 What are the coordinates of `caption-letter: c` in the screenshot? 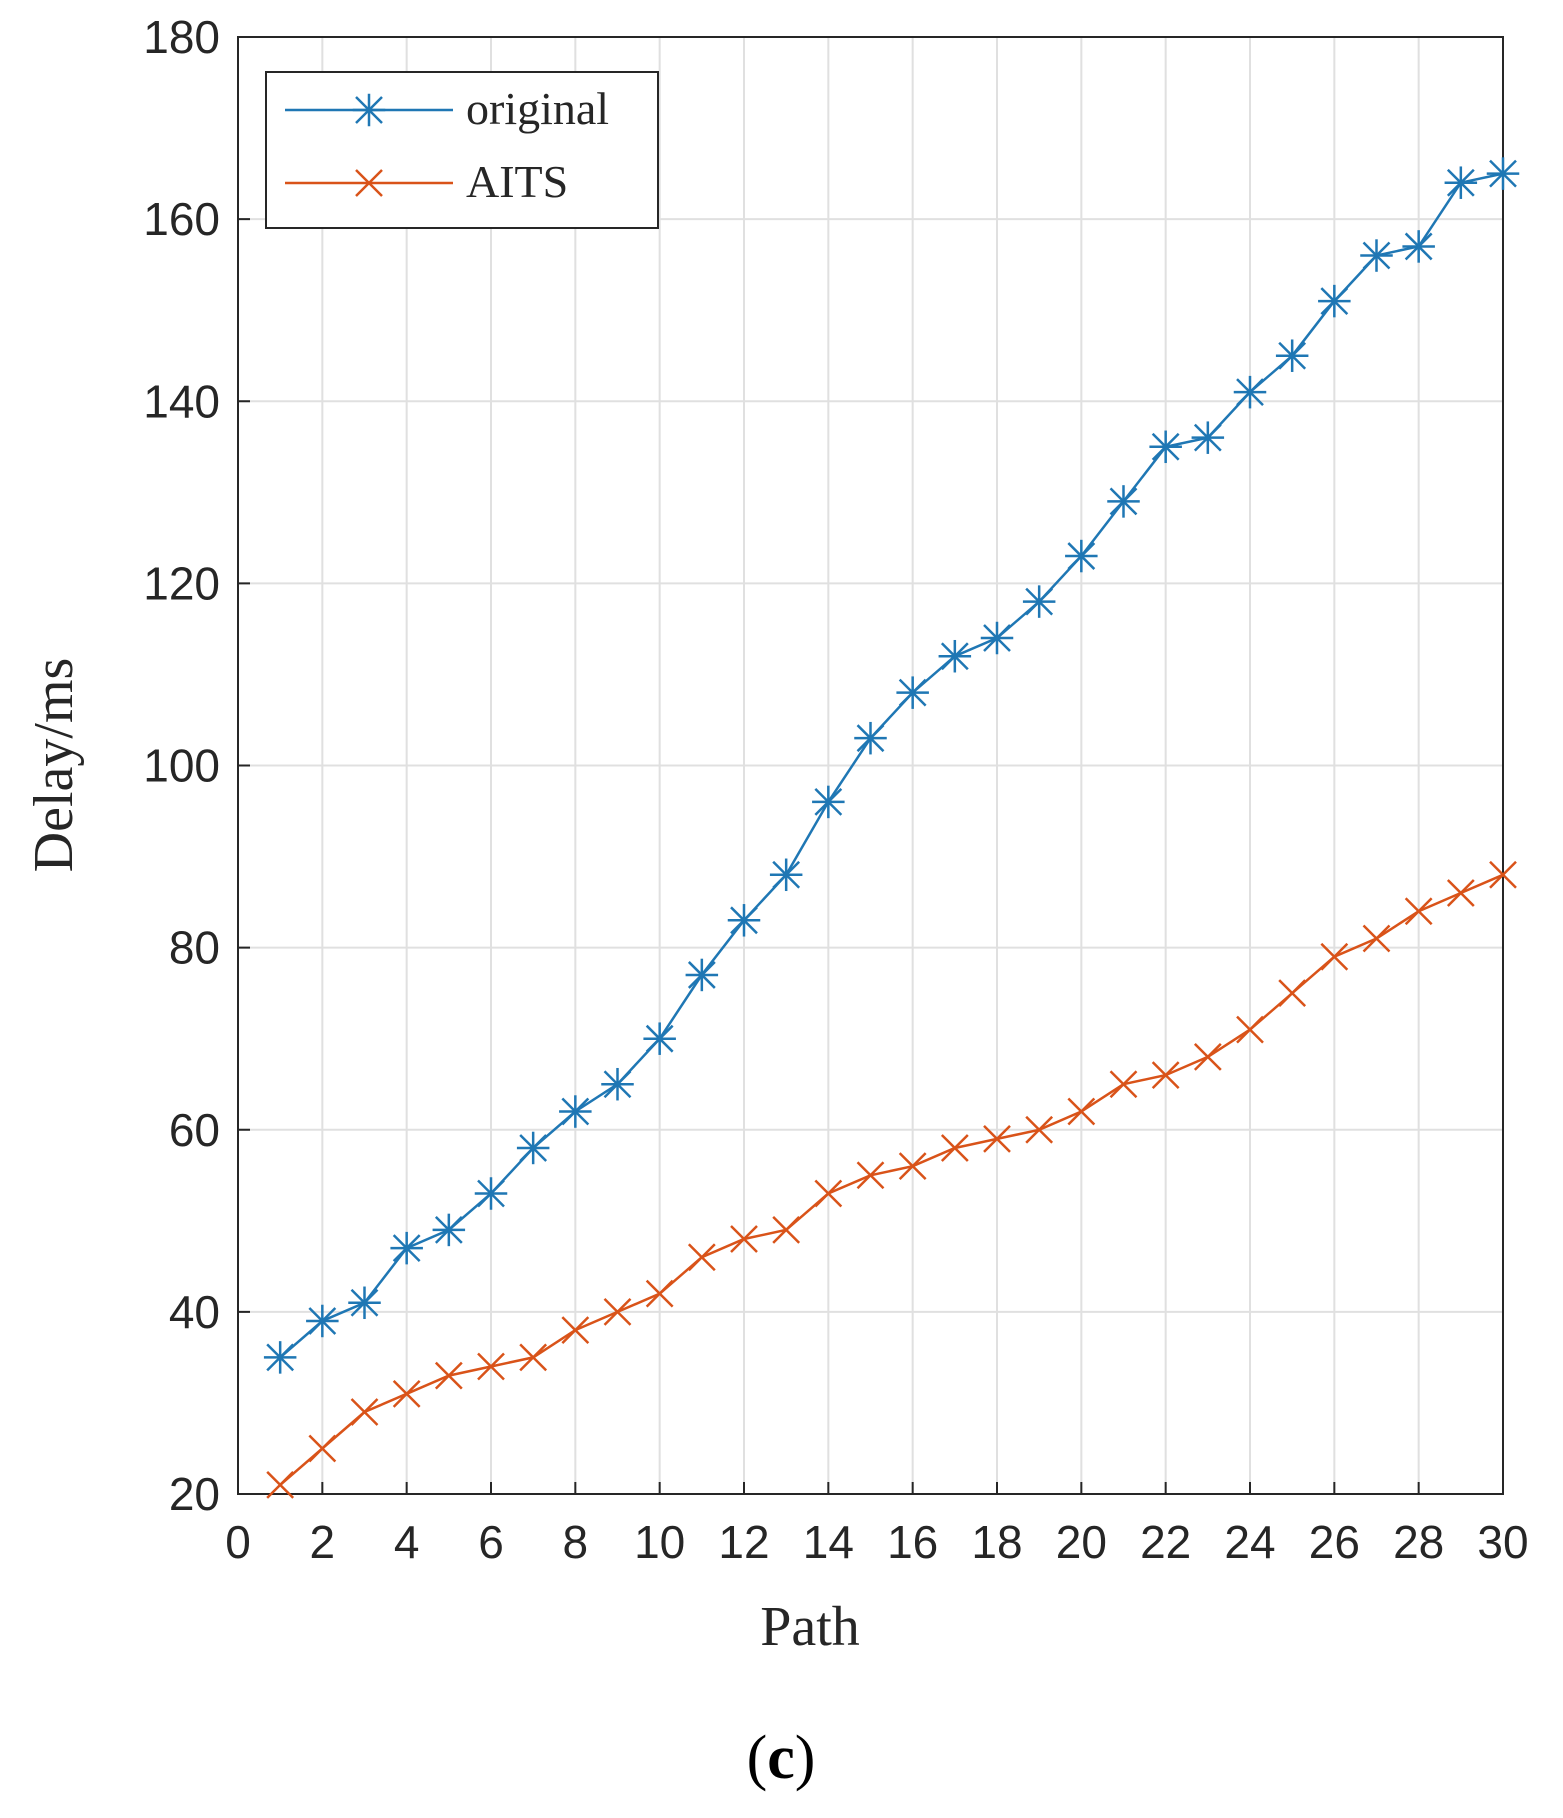 It's located at (781, 1758).